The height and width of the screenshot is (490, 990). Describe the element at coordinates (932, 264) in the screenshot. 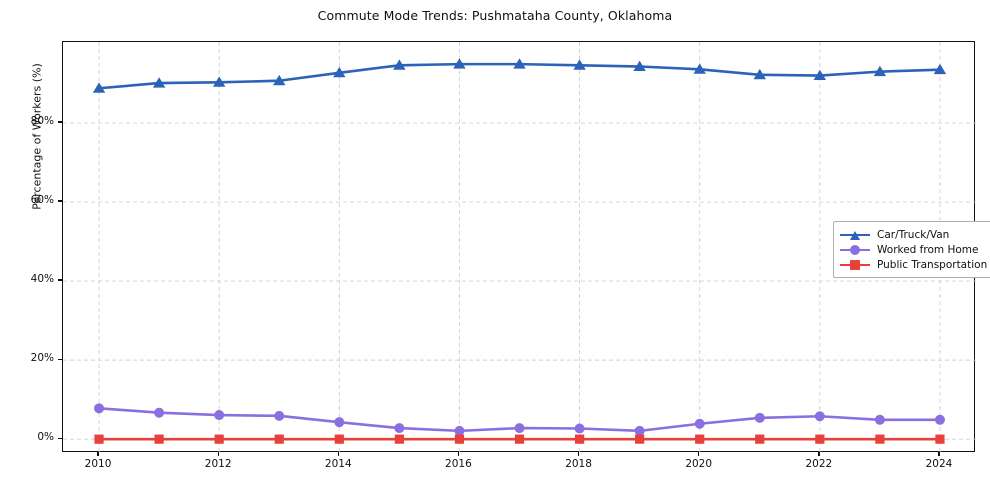

I see `legend-label: Public Transportation` at that location.